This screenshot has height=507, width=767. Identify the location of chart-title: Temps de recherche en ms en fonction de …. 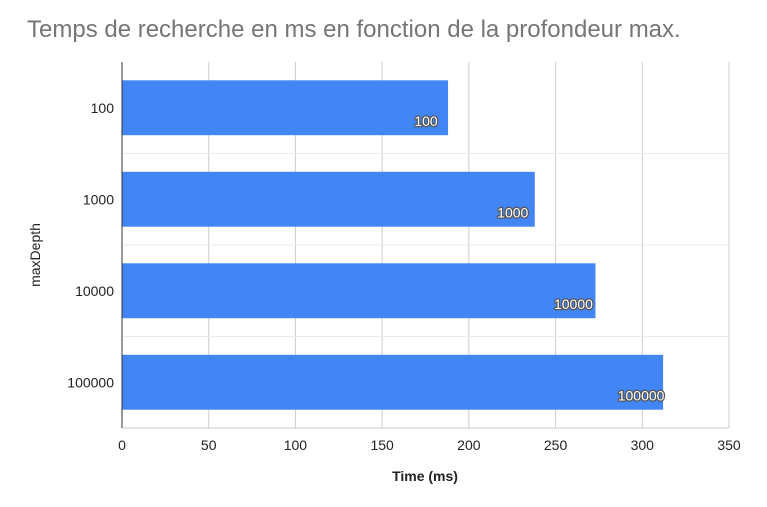
(354, 29).